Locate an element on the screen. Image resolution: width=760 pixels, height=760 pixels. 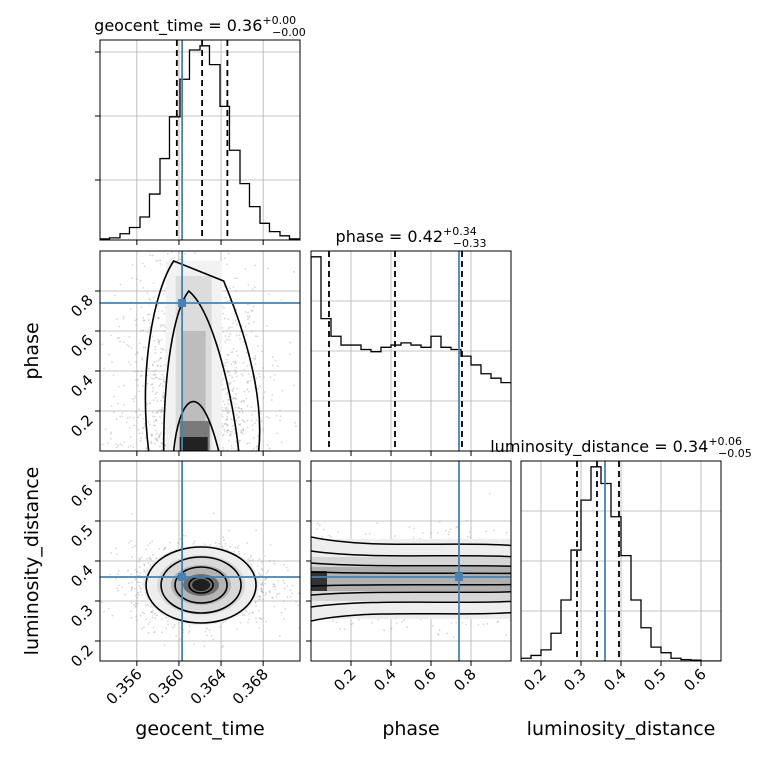
title-luminosity_distance: luminosity_distance = 0.34+0.06 −0.05 is located at coordinates (621, 447).